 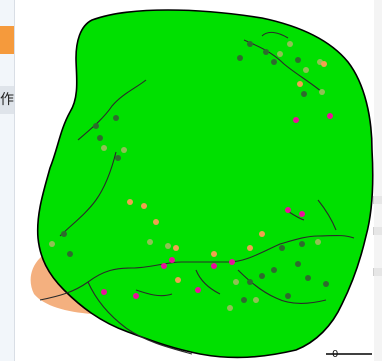 I want to click on side-panel-label: 作, so click(x=7, y=100).